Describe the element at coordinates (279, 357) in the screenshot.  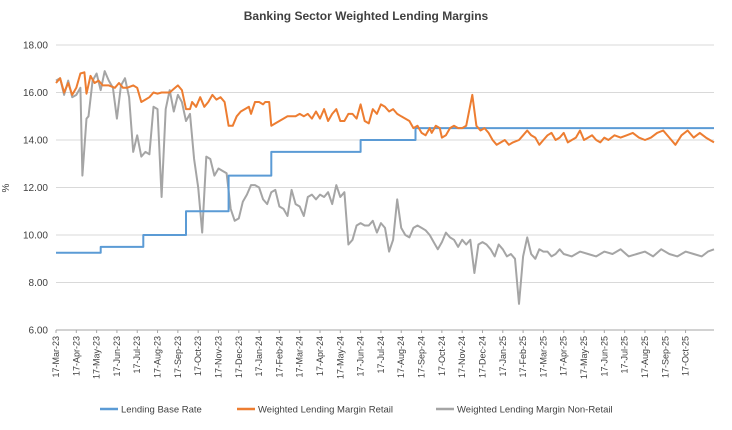
I see `x-tick-label: 17-Feb-24` at that location.